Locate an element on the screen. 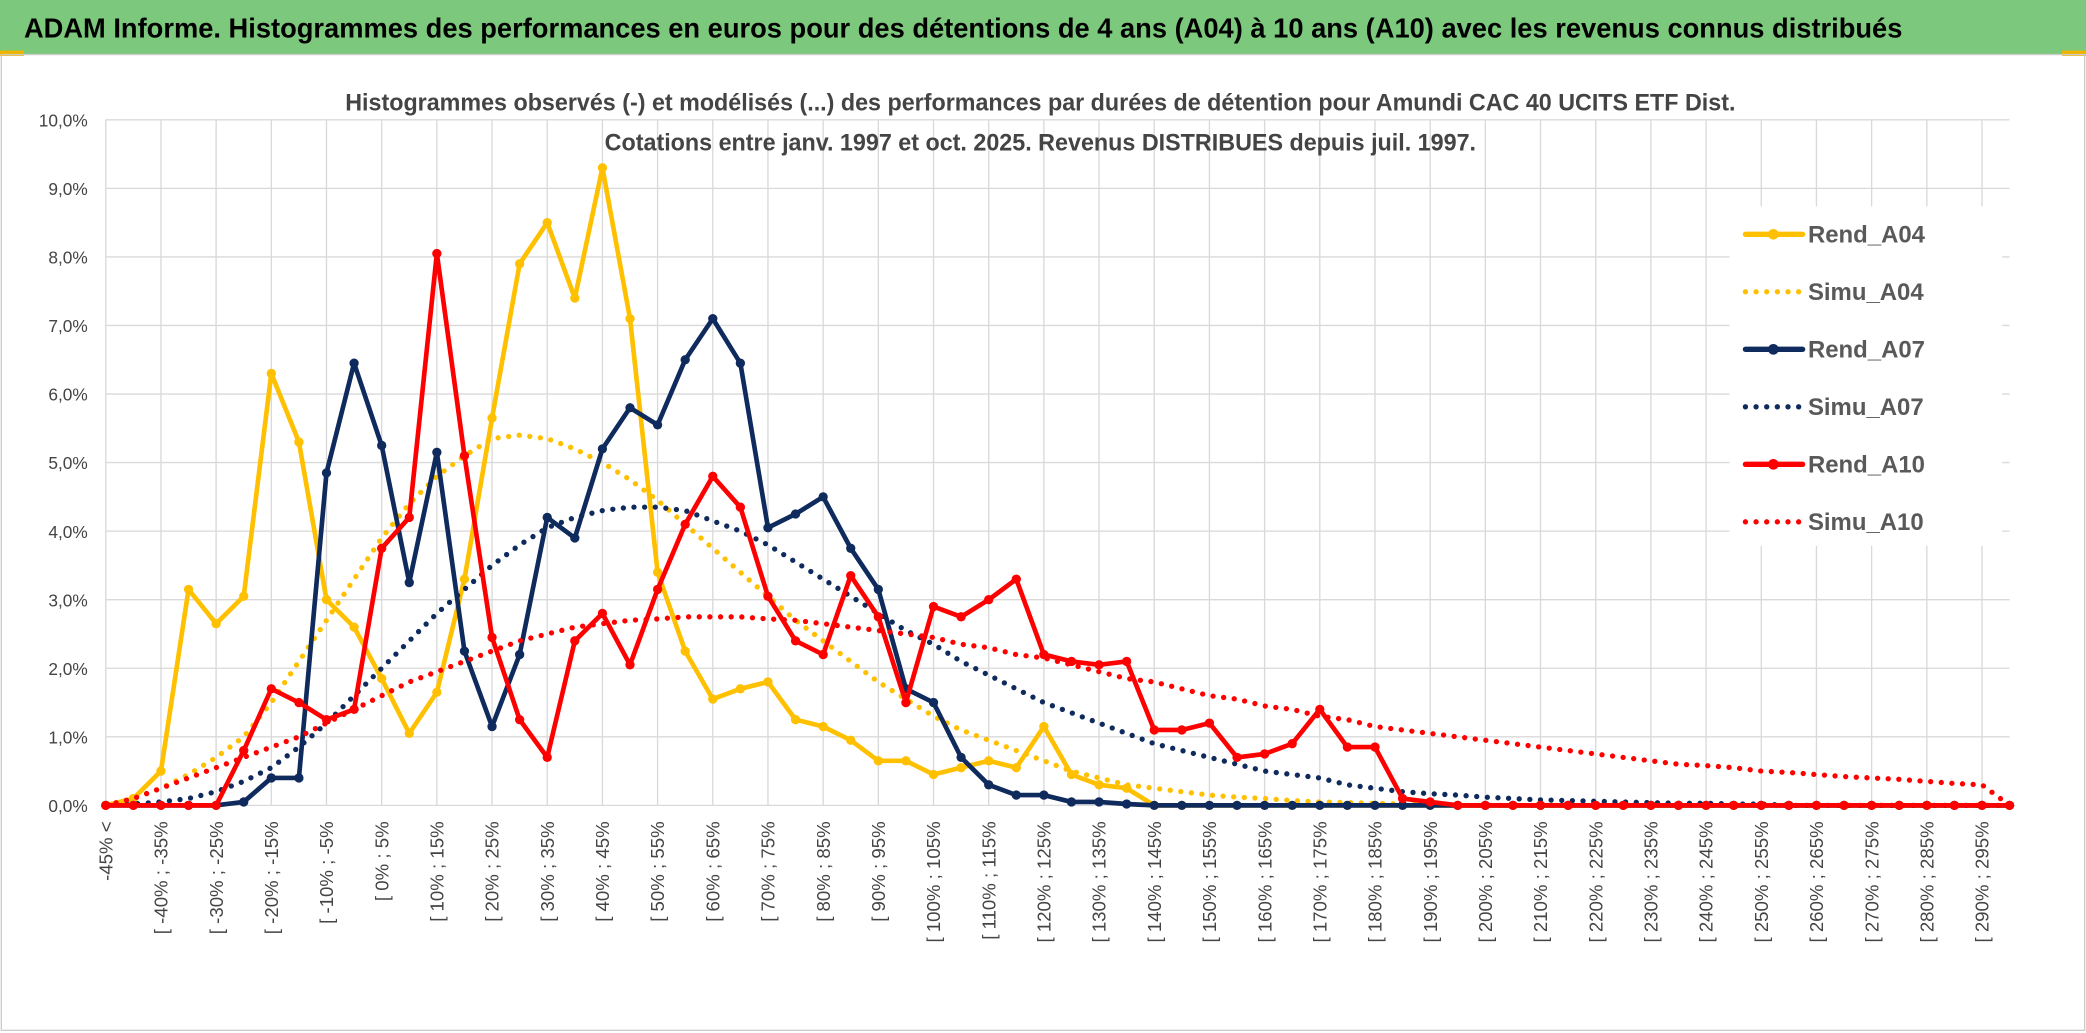 The height and width of the screenshot is (1033, 2086). x-tick-label: [ 170% ; 175% is located at coordinates (1319, 881).